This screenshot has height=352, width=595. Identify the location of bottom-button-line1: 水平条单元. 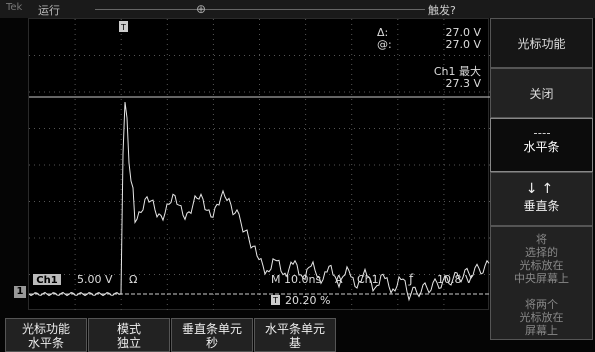
(294, 329).